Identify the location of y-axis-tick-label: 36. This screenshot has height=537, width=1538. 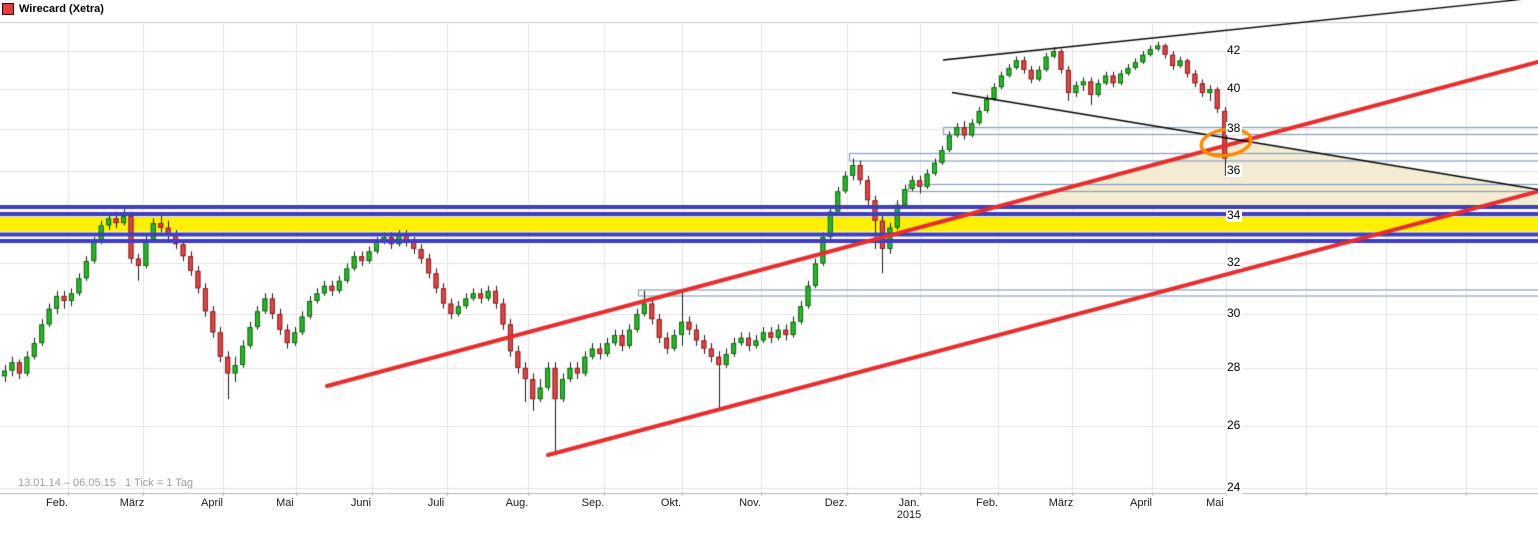
(1234, 170).